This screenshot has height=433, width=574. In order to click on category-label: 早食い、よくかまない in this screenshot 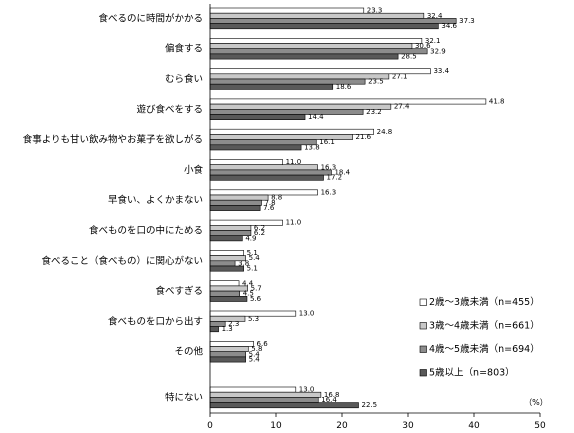, I will do `click(155, 200)`.